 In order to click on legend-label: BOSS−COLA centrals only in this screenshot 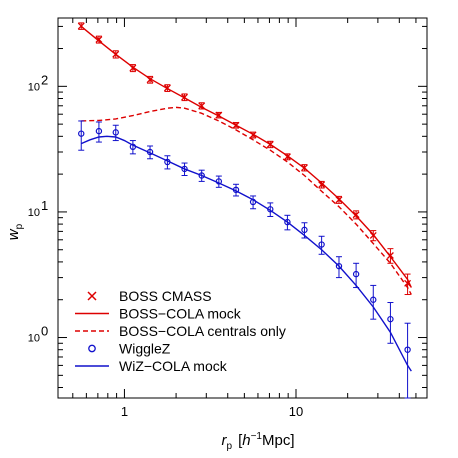, I will do `click(202, 331)`.